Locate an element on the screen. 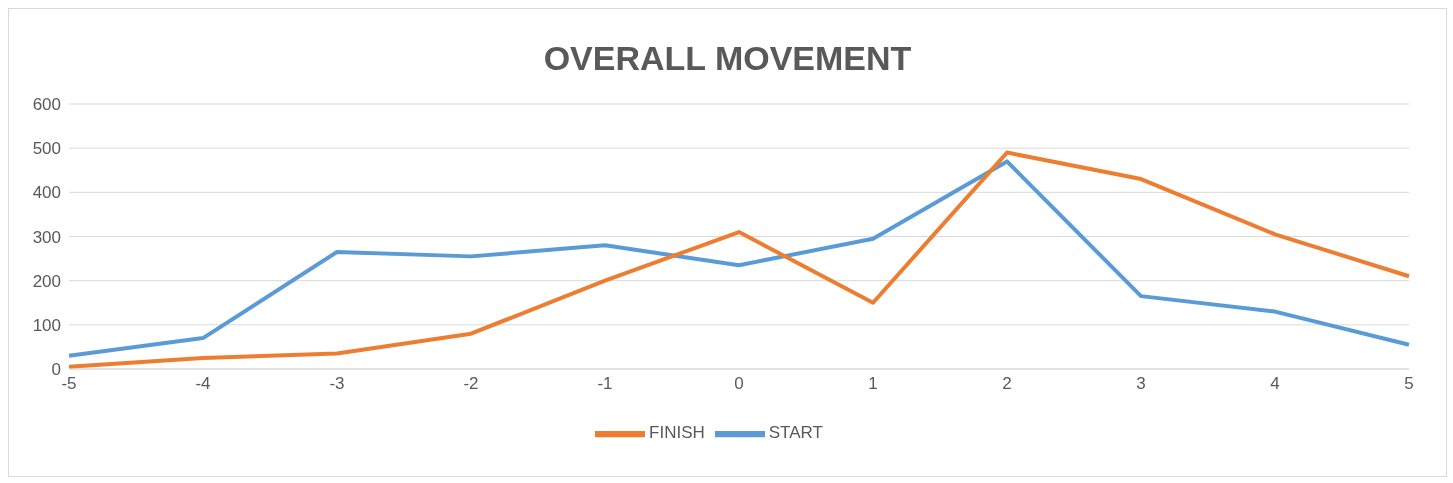  x-tick-label: 3 is located at coordinates (1141, 384).